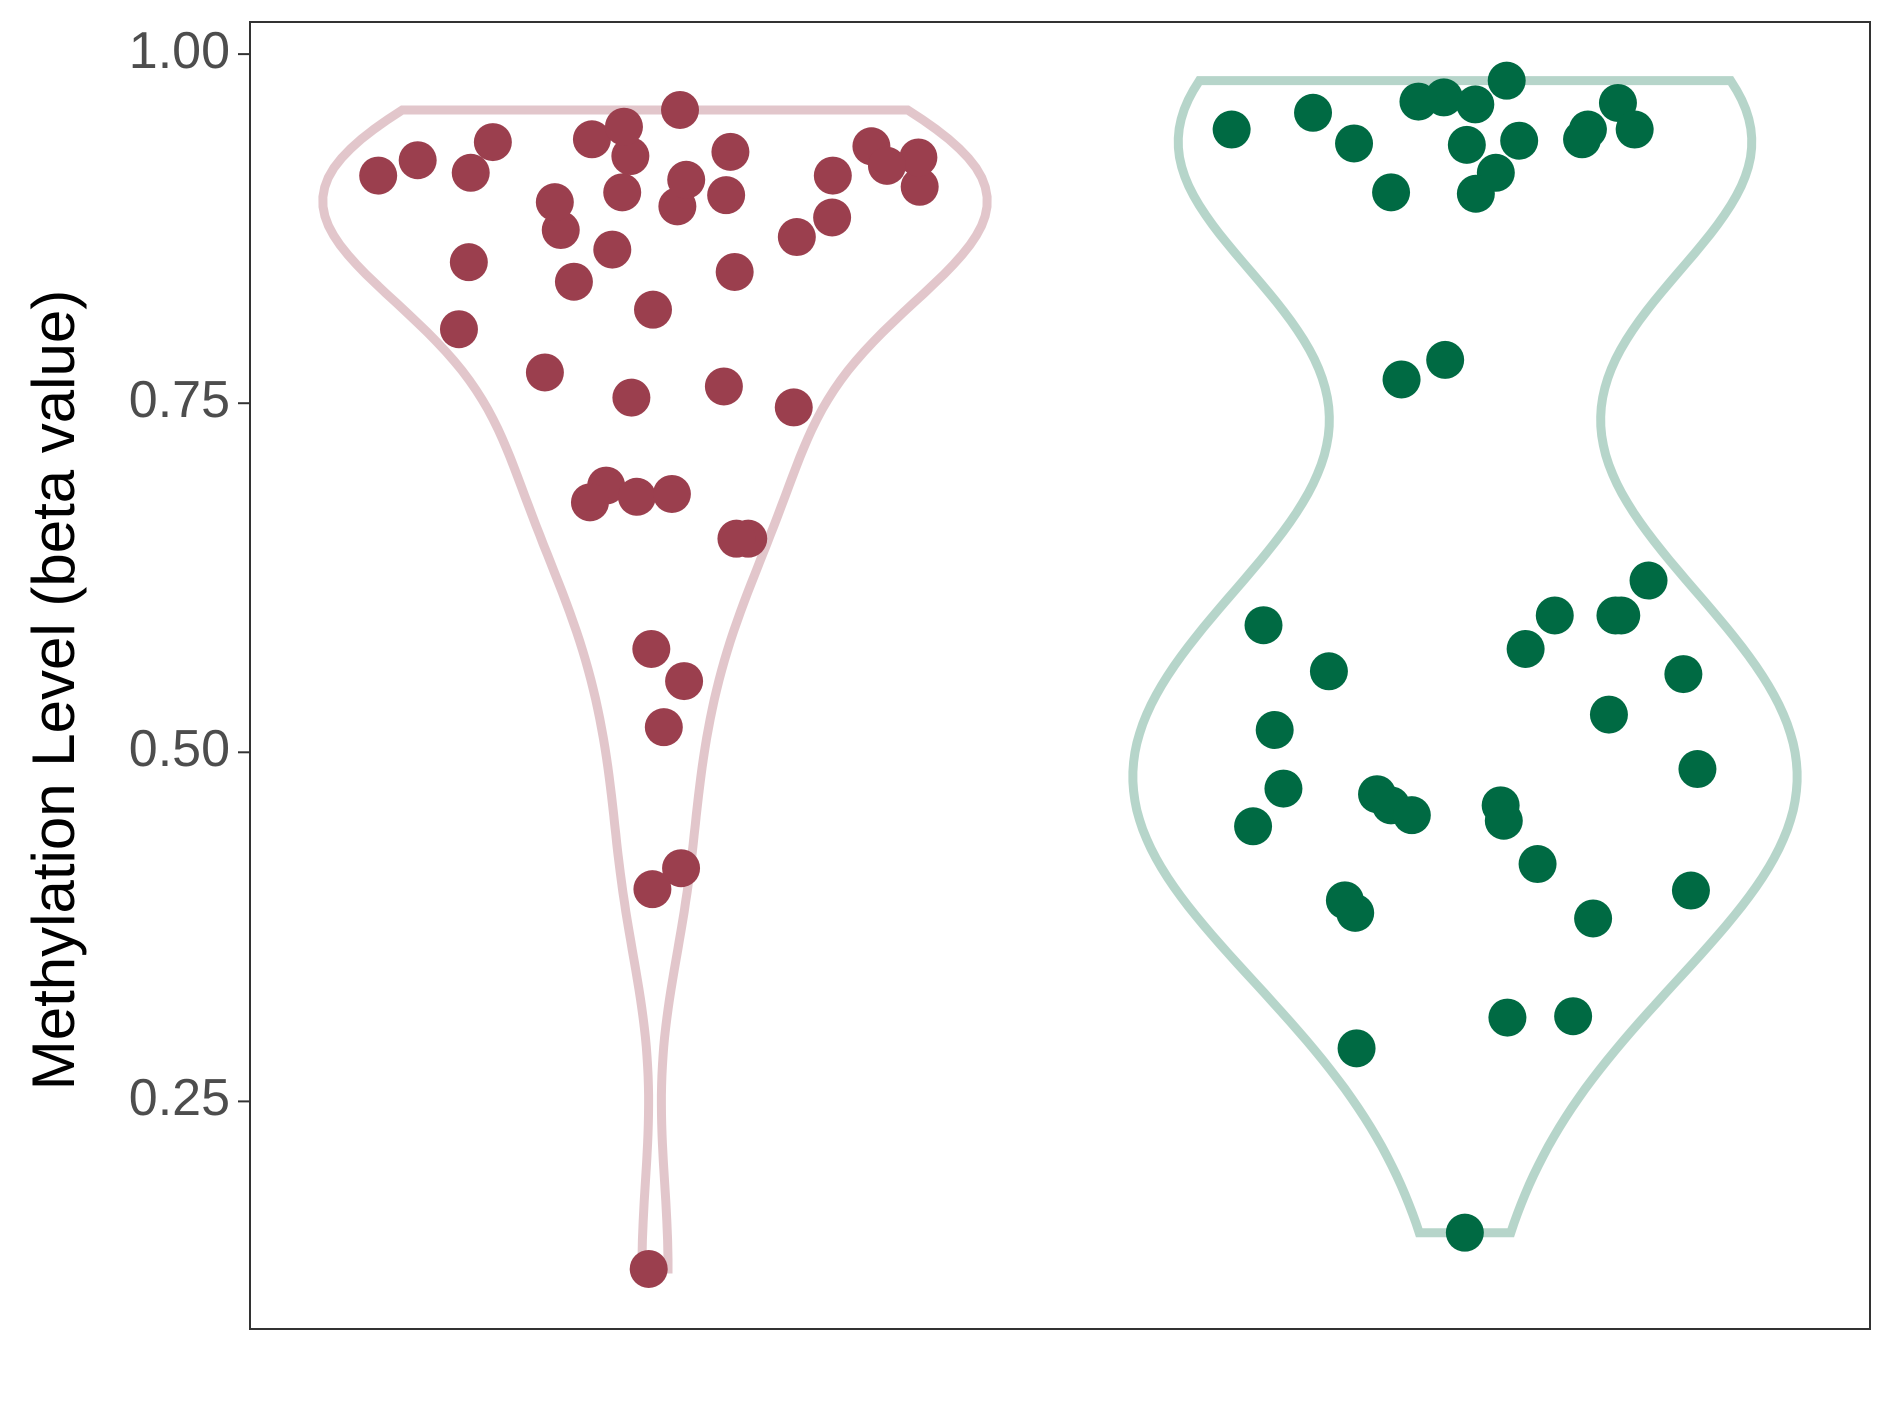 This screenshot has width=1889, height=1417. Describe the element at coordinates (179, 400) in the screenshot. I see `y-tick-label: 0.75` at that location.